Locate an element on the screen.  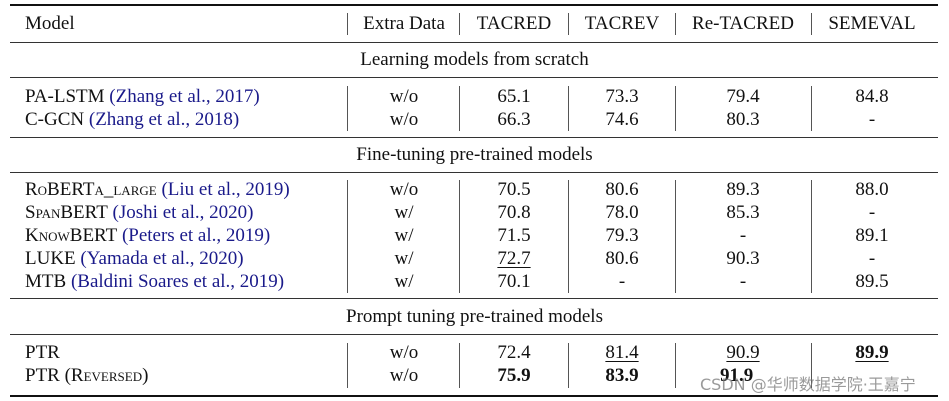
tacred-value: 70.5 is located at coordinates (514, 189).